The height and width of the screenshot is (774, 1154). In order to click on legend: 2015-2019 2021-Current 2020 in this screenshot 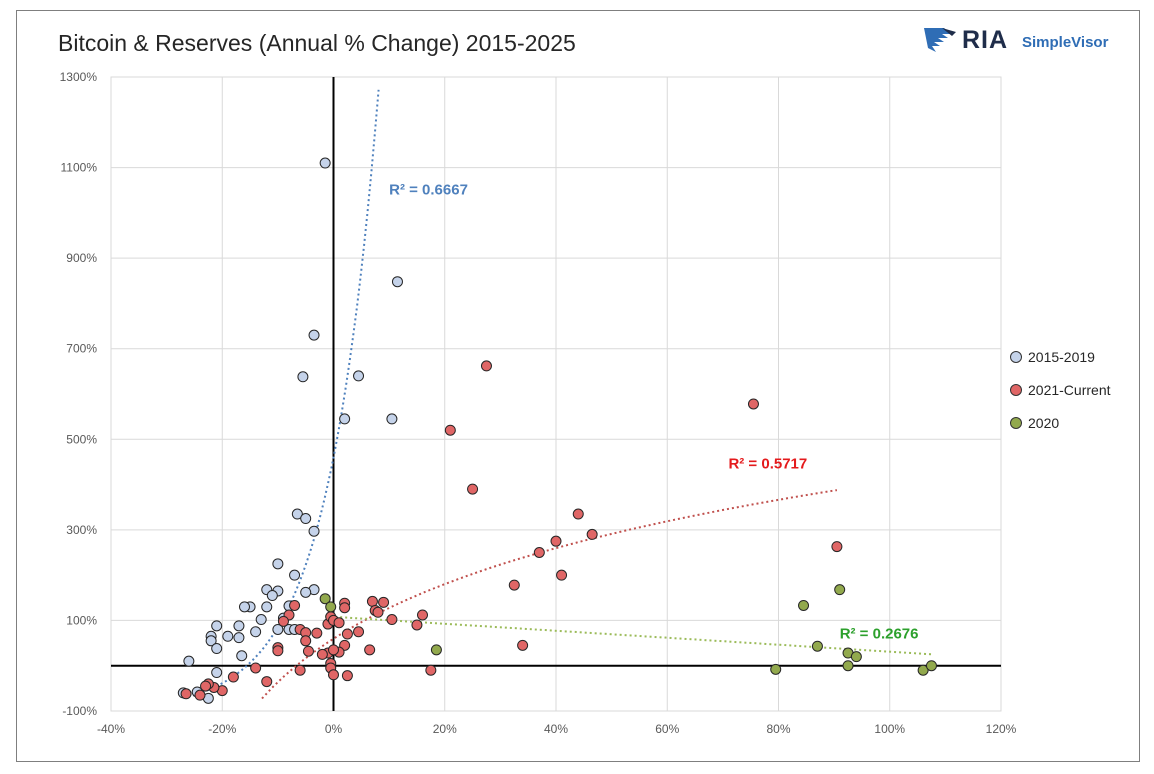, I will do `click(1060, 389)`.